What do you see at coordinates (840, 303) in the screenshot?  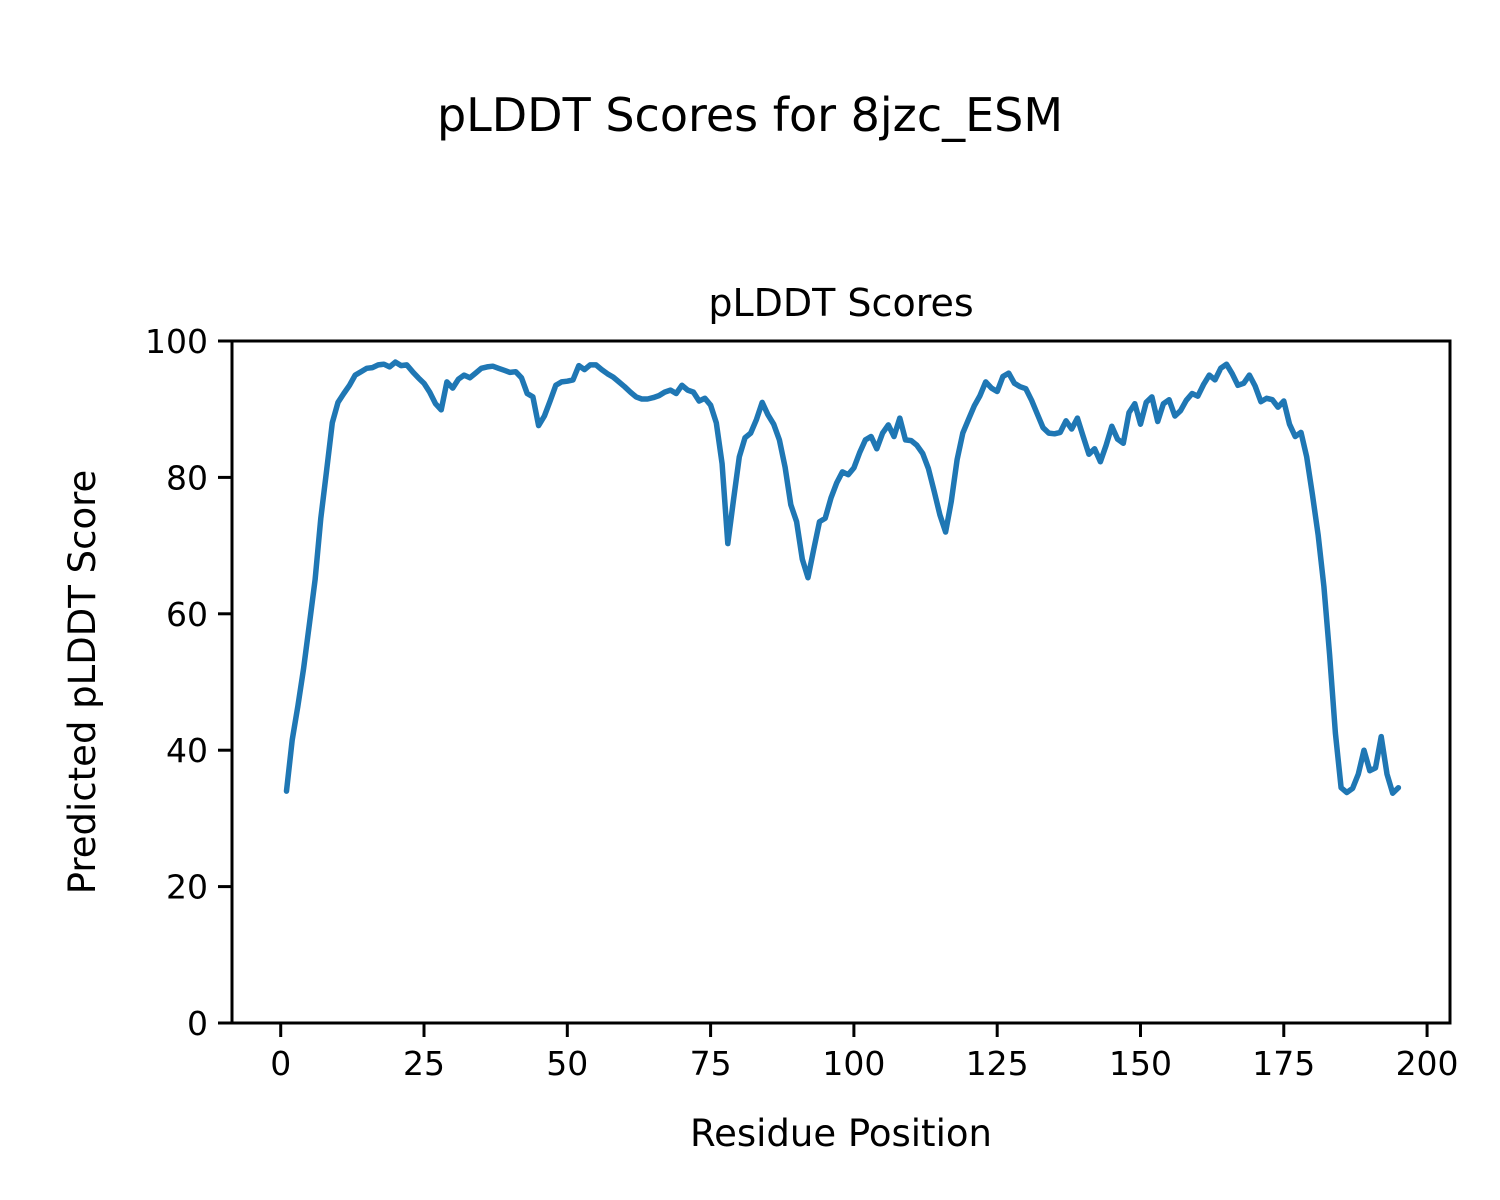 I see `axes-title: pLDDT Scores` at bounding box center [840, 303].